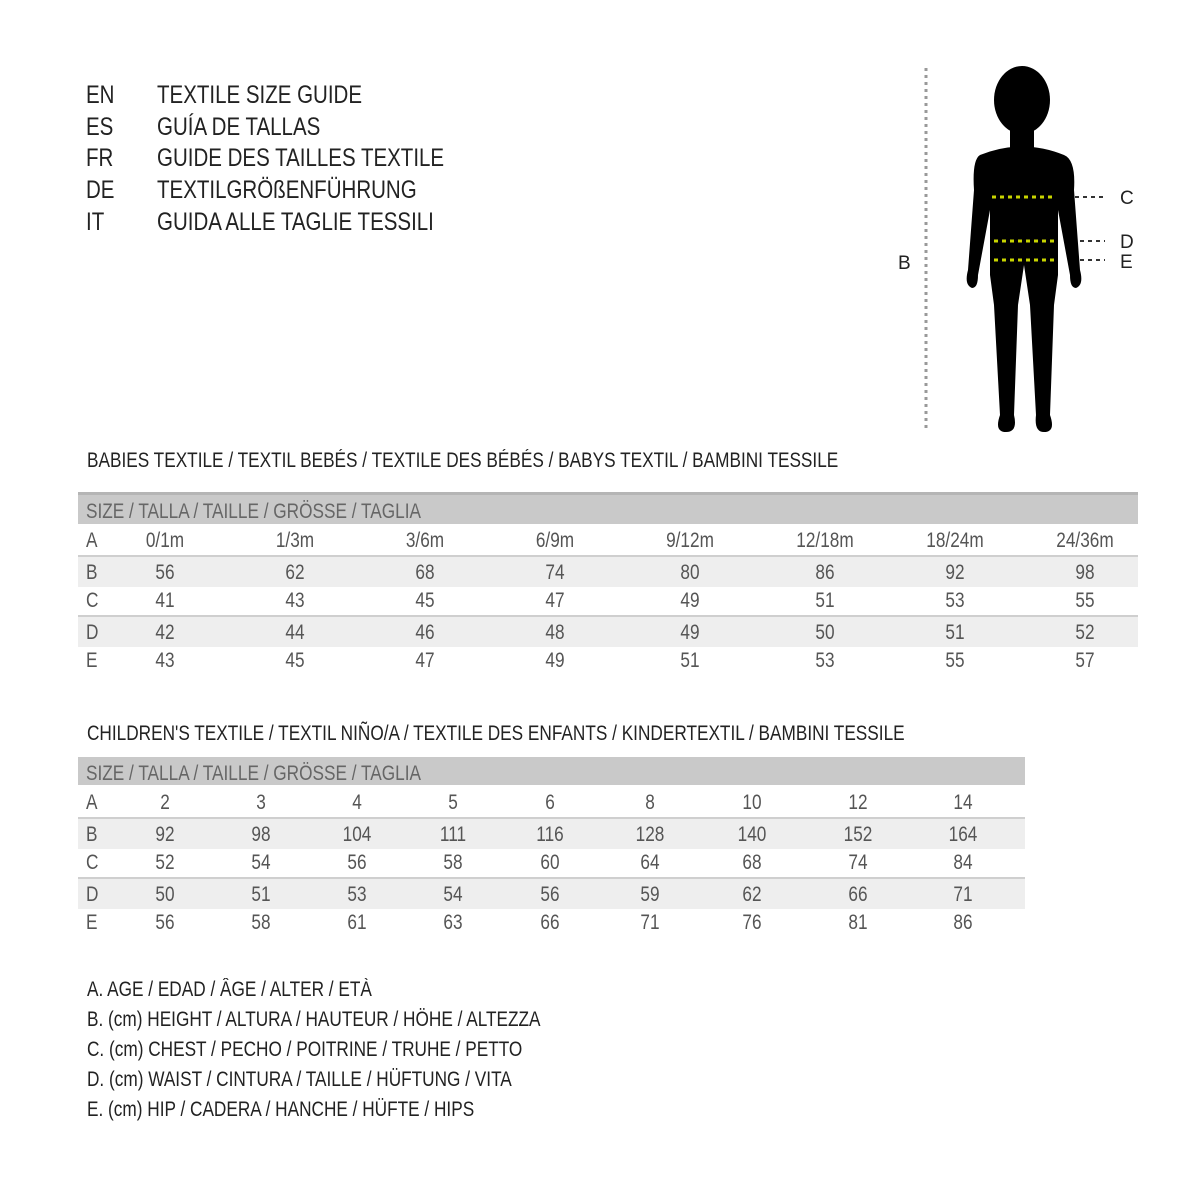 The image size is (1200, 1200). I want to click on guide-title: TEXTILGRÖßENFÜHRUNG, so click(287, 190).